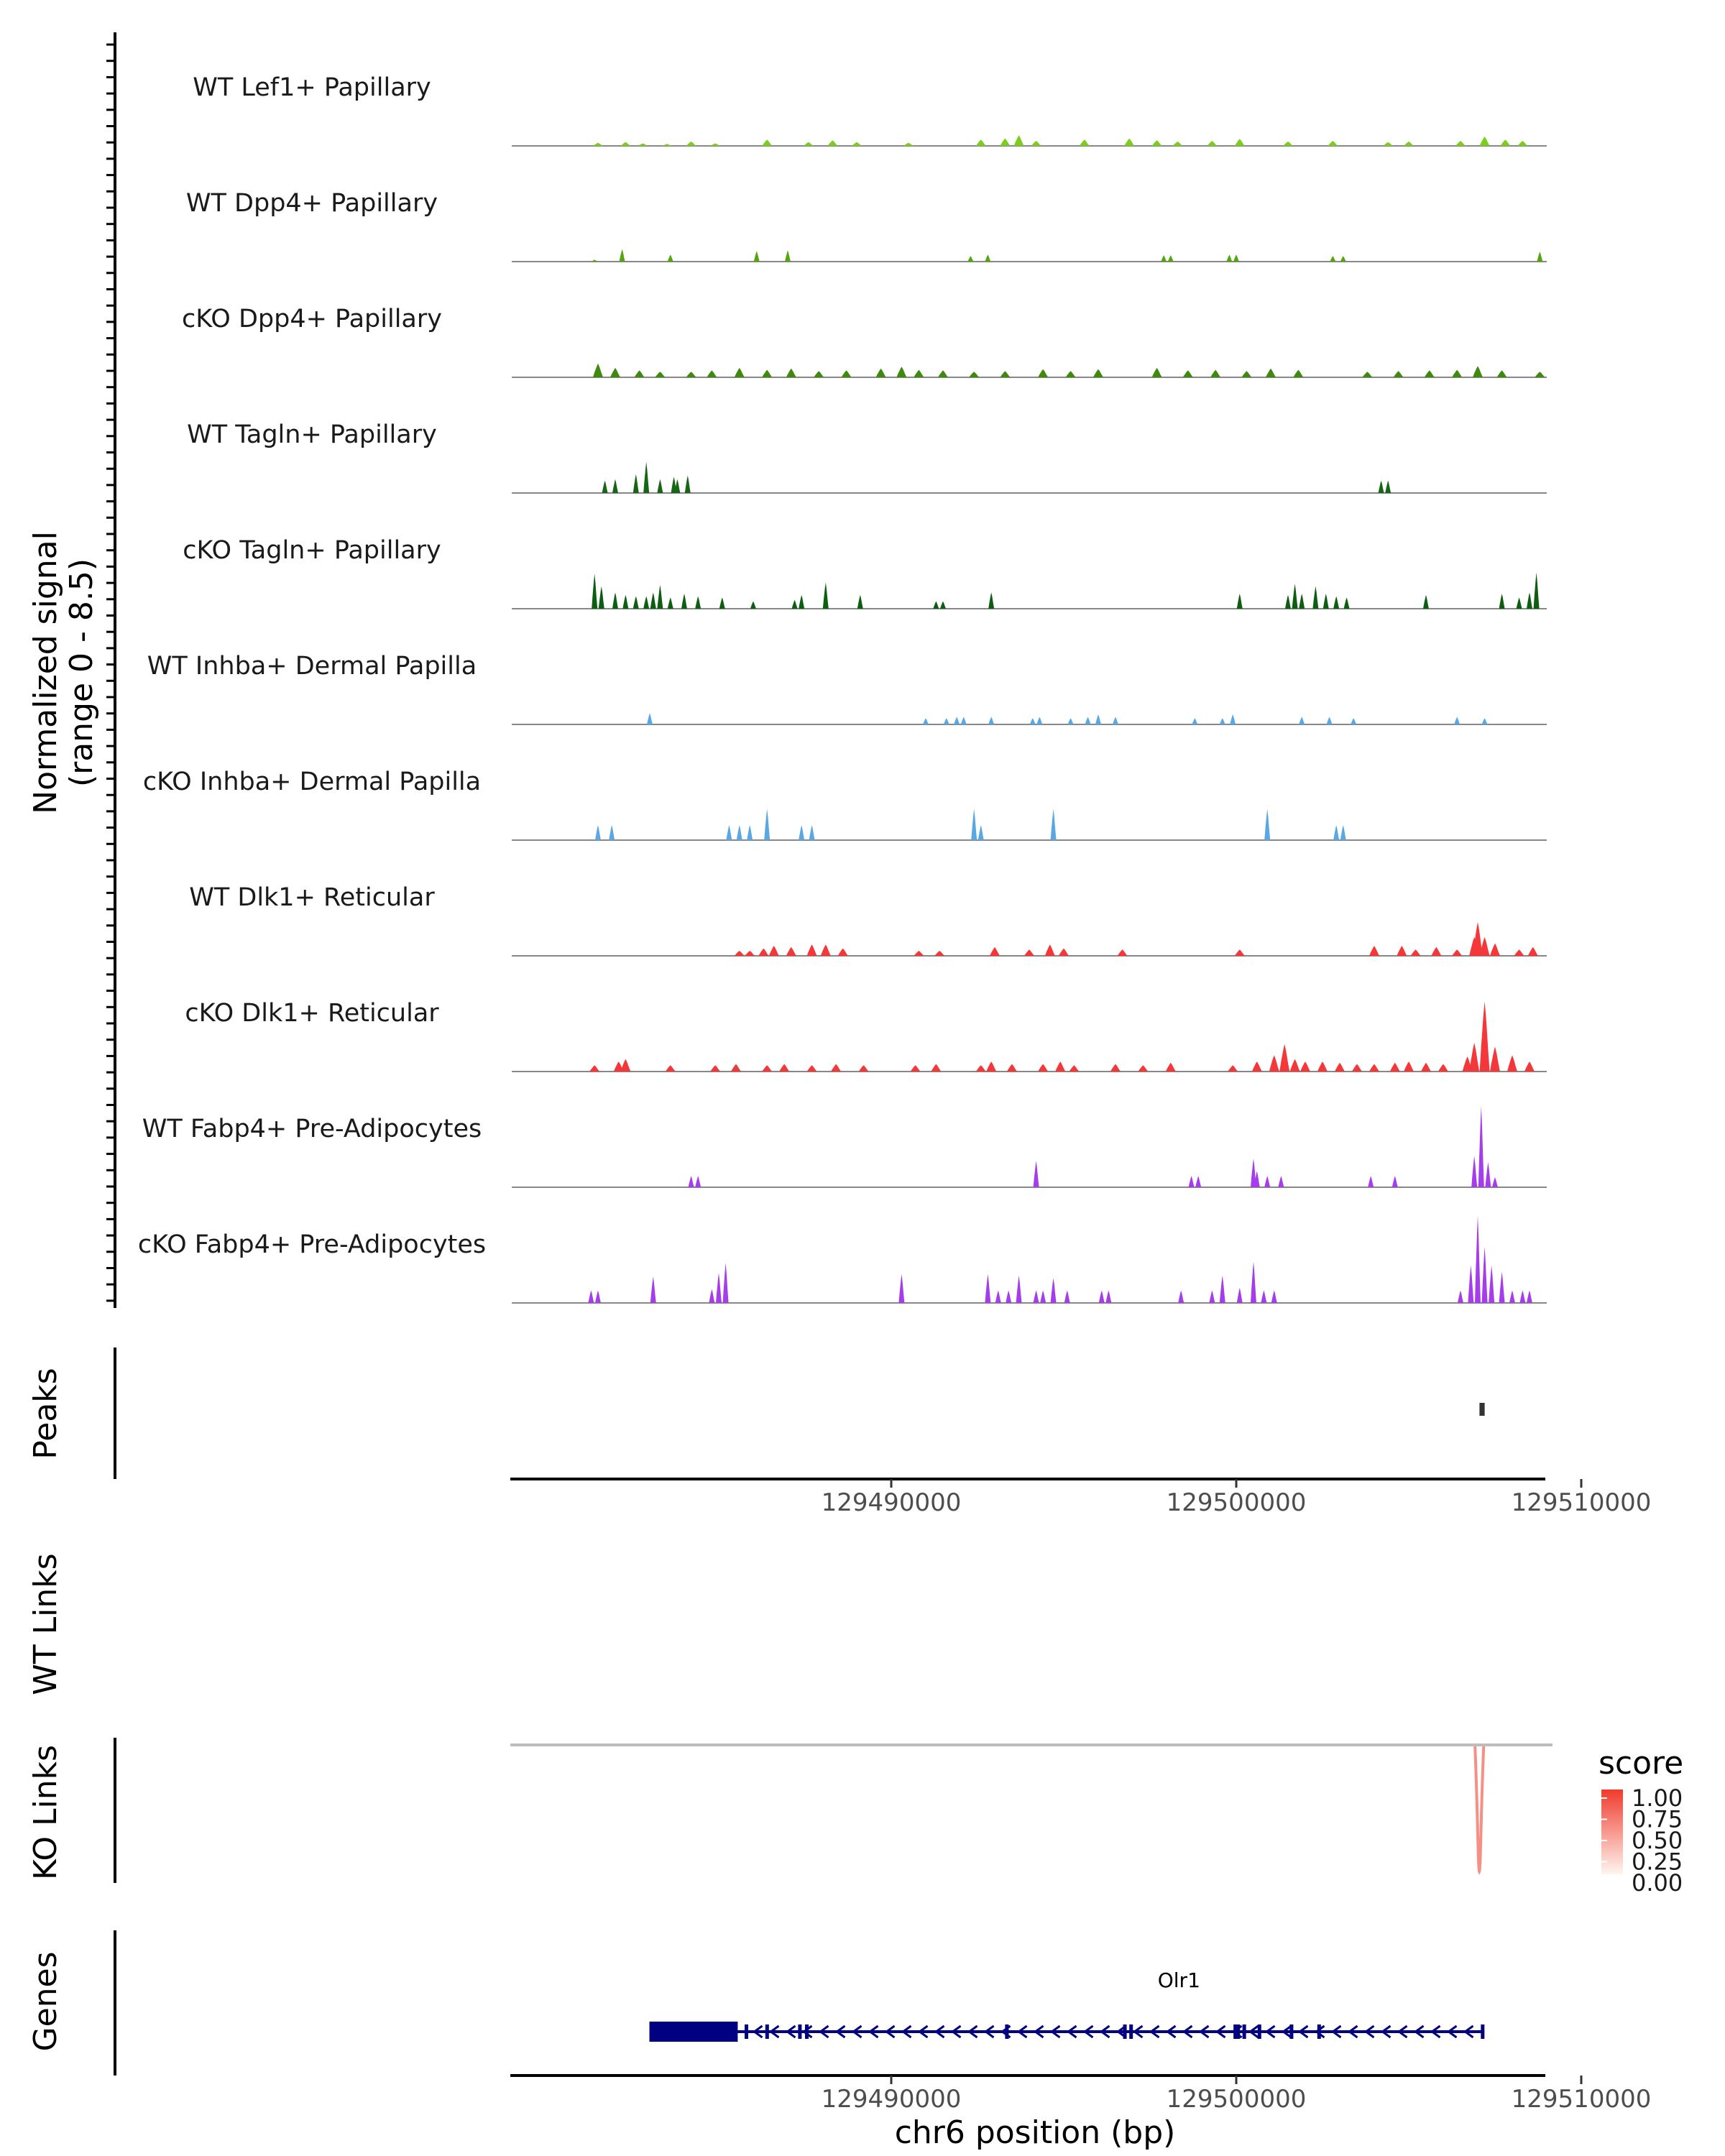  Describe the element at coordinates (1657, 1840) in the screenshot. I see `legend-label: 0.50` at that location.